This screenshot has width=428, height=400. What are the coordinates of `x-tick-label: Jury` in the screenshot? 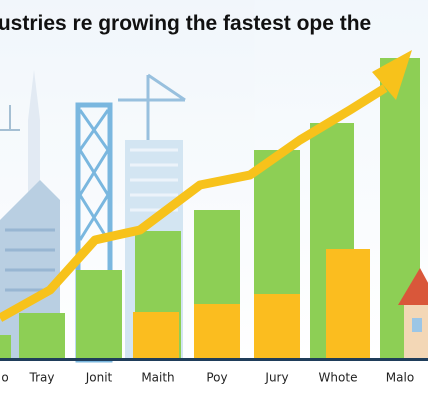 It's located at (276, 378).